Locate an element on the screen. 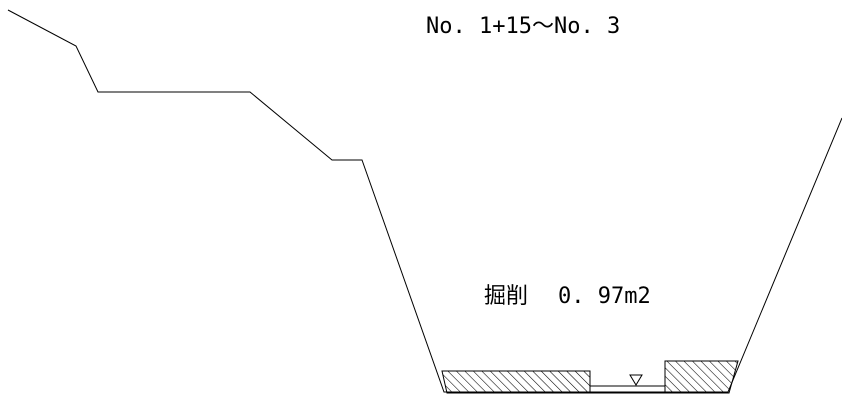  excavation-area-value: 0. 97m2 is located at coordinates (604, 296).